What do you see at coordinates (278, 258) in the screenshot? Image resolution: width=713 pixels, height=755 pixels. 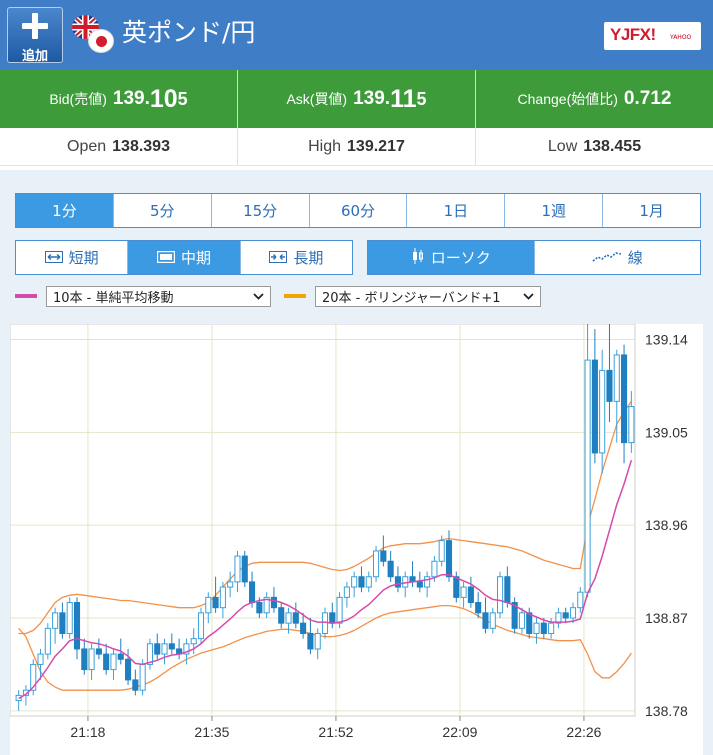 I see `arrows-in-icon` at bounding box center [278, 258].